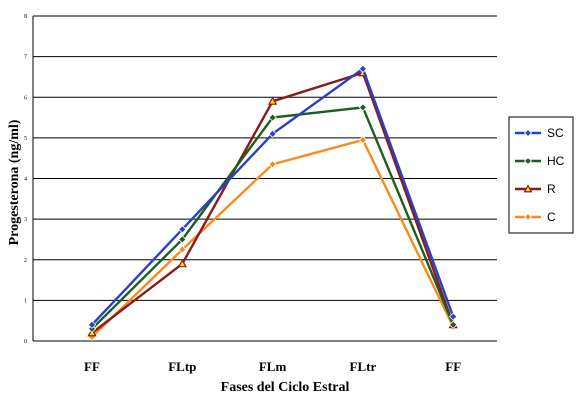 This screenshot has width=582, height=403. I want to click on legend-box, so click(541, 175).